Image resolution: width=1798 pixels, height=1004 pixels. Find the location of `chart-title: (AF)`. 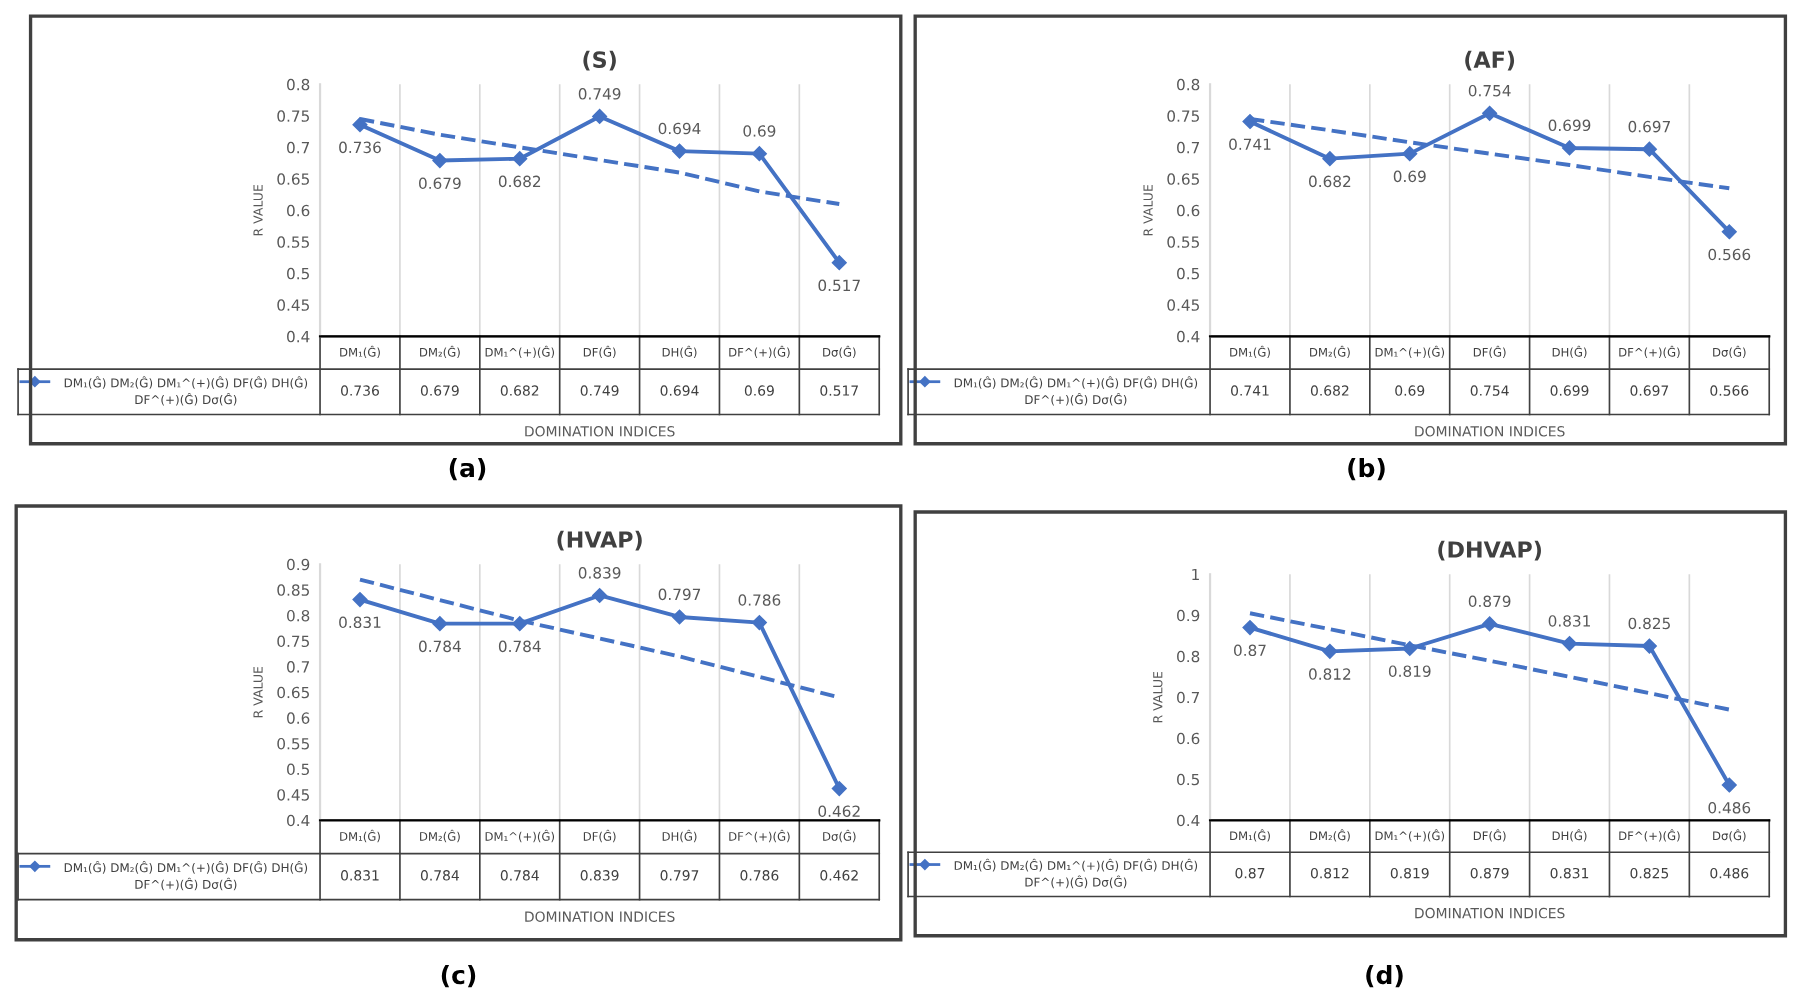

chart-title: (AF) is located at coordinates (1490, 60).